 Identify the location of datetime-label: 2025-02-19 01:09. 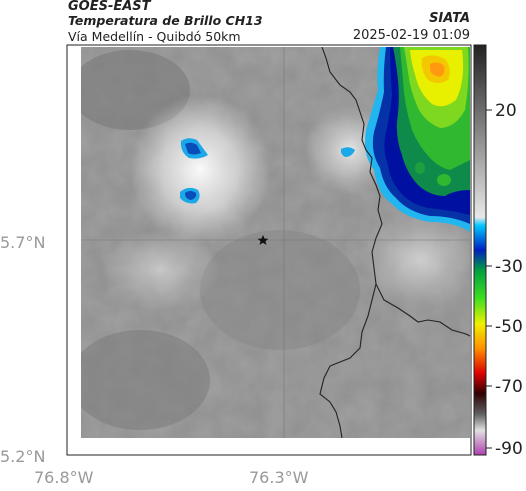
(411, 35).